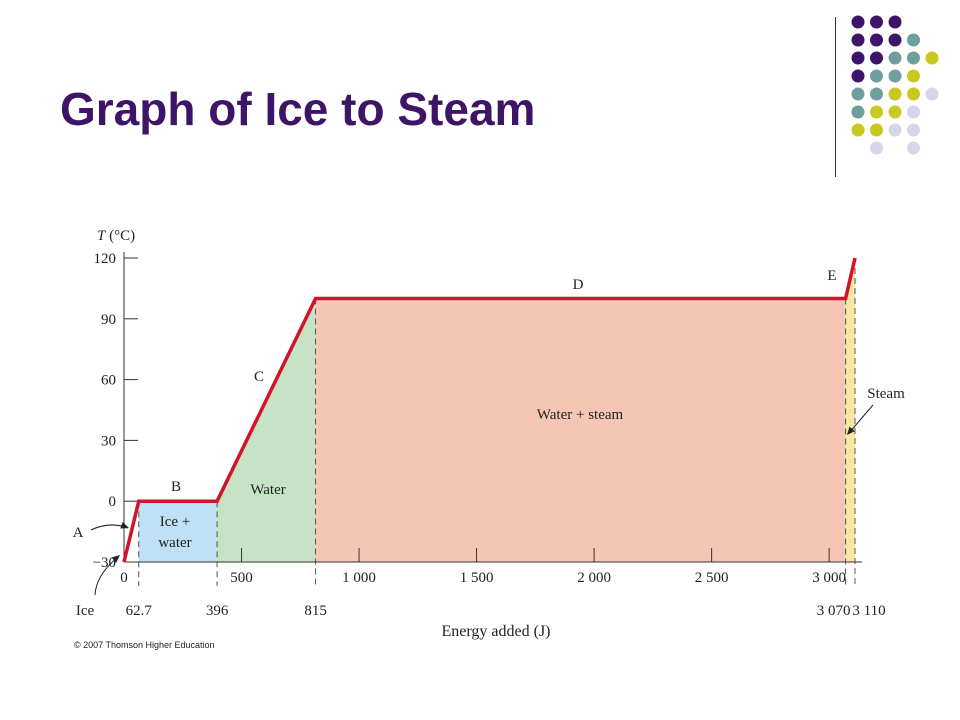 The image size is (960, 720). I want to click on region-label-water-steam: Water + steam, so click(580, 415).